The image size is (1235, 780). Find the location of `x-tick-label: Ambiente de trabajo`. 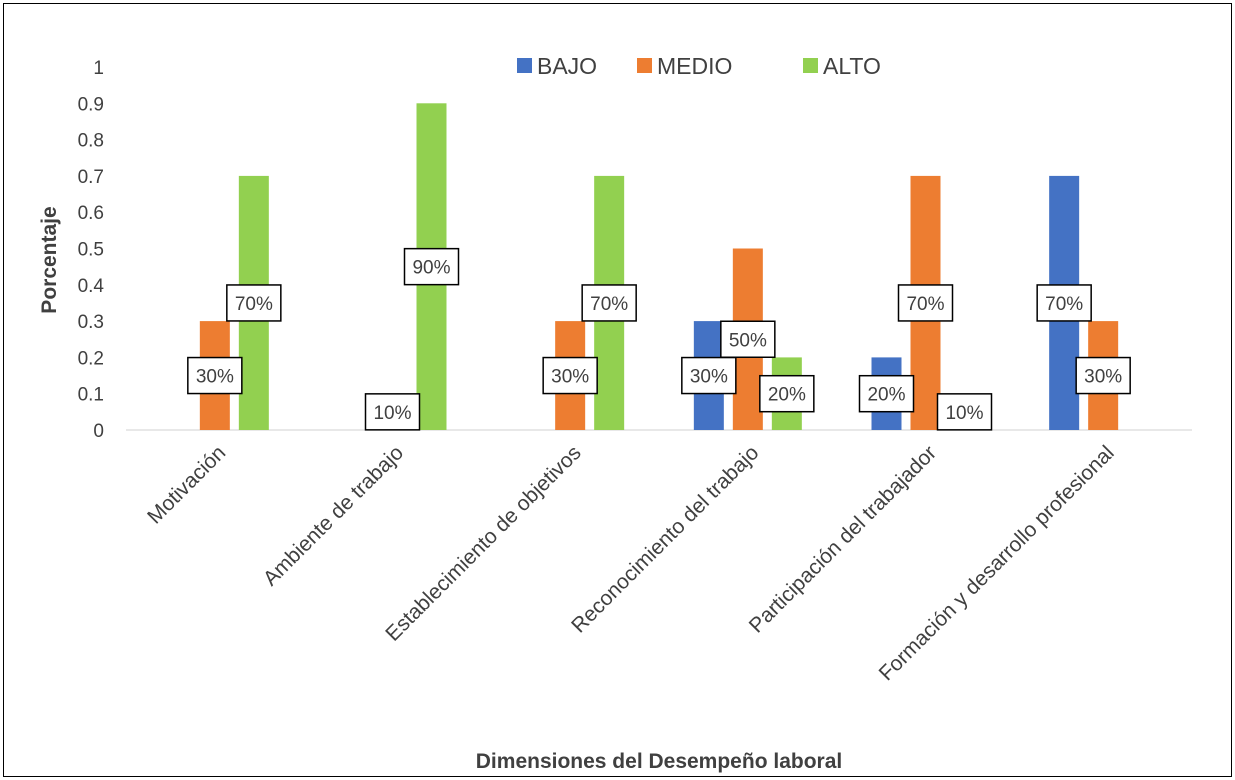

x-tick-label: Ambiente de trabajo is located at coordinates (333, 515).